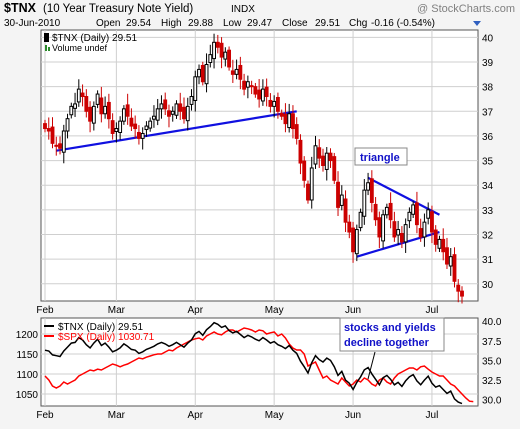  I want to click on decline-annotation-line2: decline together, so click(387, 343).